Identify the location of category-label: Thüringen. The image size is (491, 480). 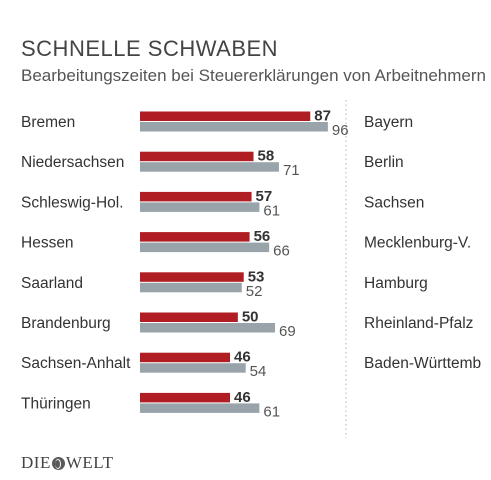
(56, 403).